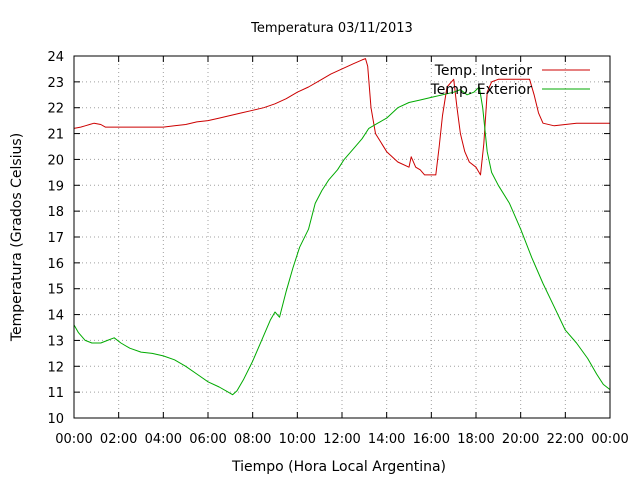 The width and height of the screenshot is (640, 480). I want to click on y-tick-label: 18, so click(55, 212).